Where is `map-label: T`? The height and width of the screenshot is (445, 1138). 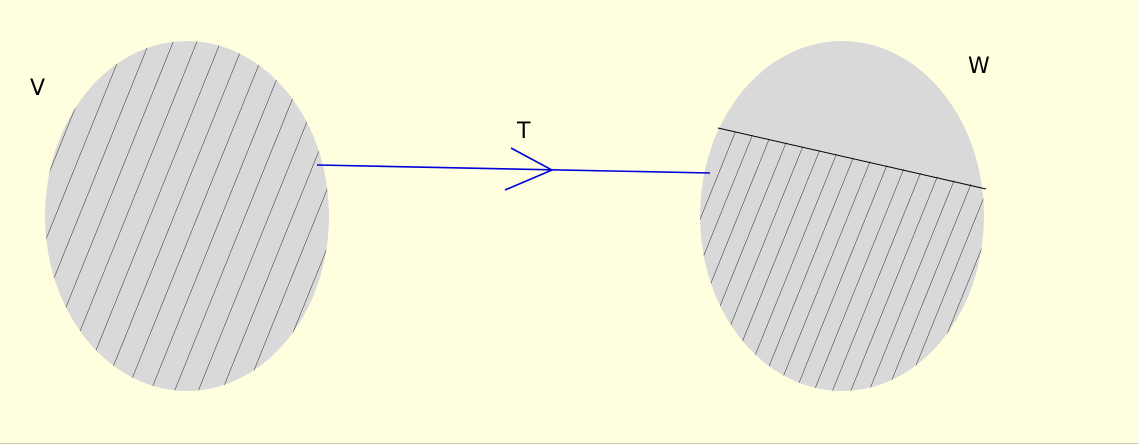 map-label: T is located at coordinates (523, 131).